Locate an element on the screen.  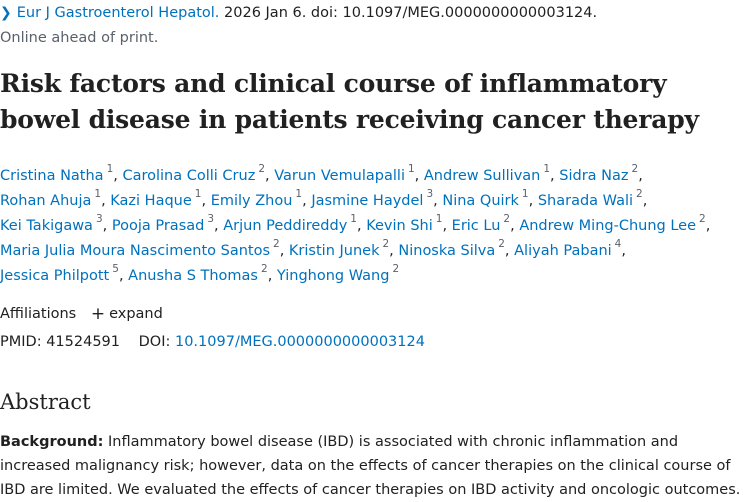
author-name-link: Cristina Natha is located at coordinates (52, 176).